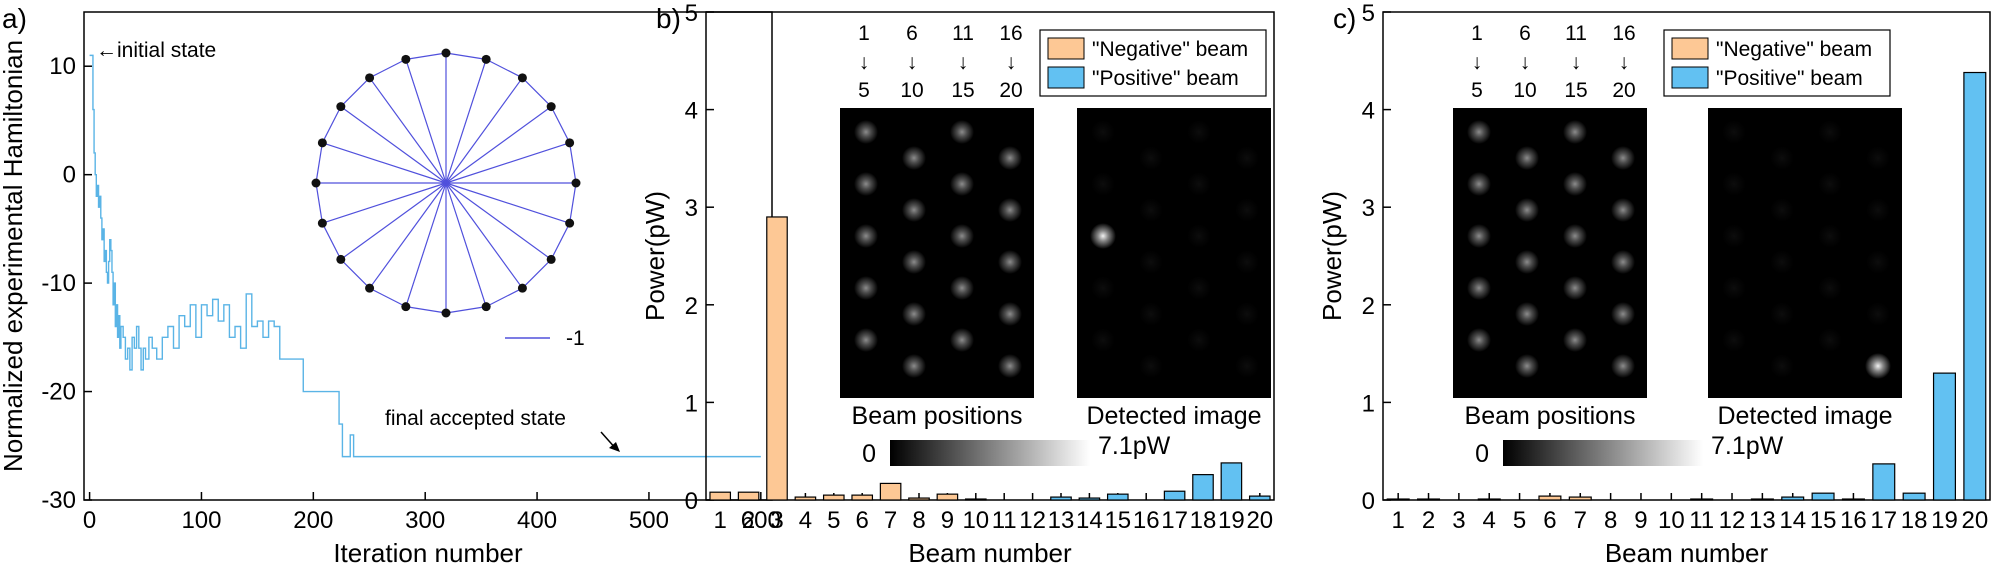  What do you see at coordinates (668, 18) in the screenshot?
I see `panel-label: b)` at bounding box center [668, 18].